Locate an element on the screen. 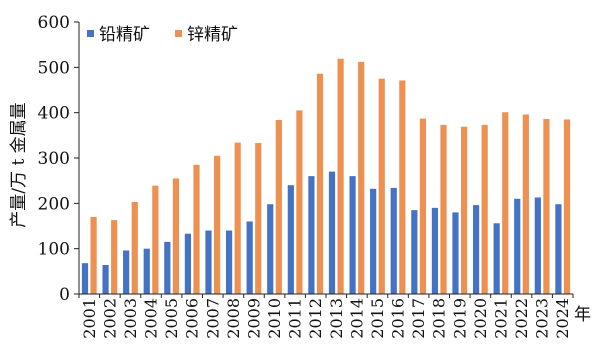  bar-lead-2022 is located at coordinates (517, 246).